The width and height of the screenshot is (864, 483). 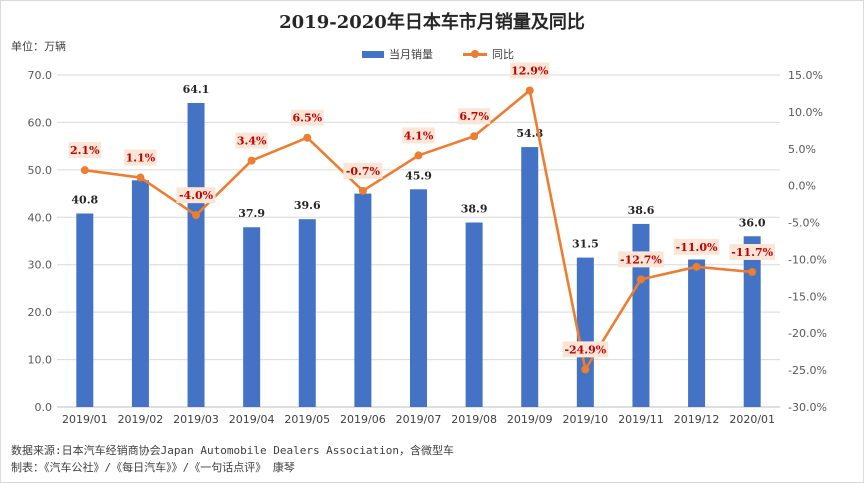 I want to click on legend-bar-label: 当月销量, so click(x=411, y=54).